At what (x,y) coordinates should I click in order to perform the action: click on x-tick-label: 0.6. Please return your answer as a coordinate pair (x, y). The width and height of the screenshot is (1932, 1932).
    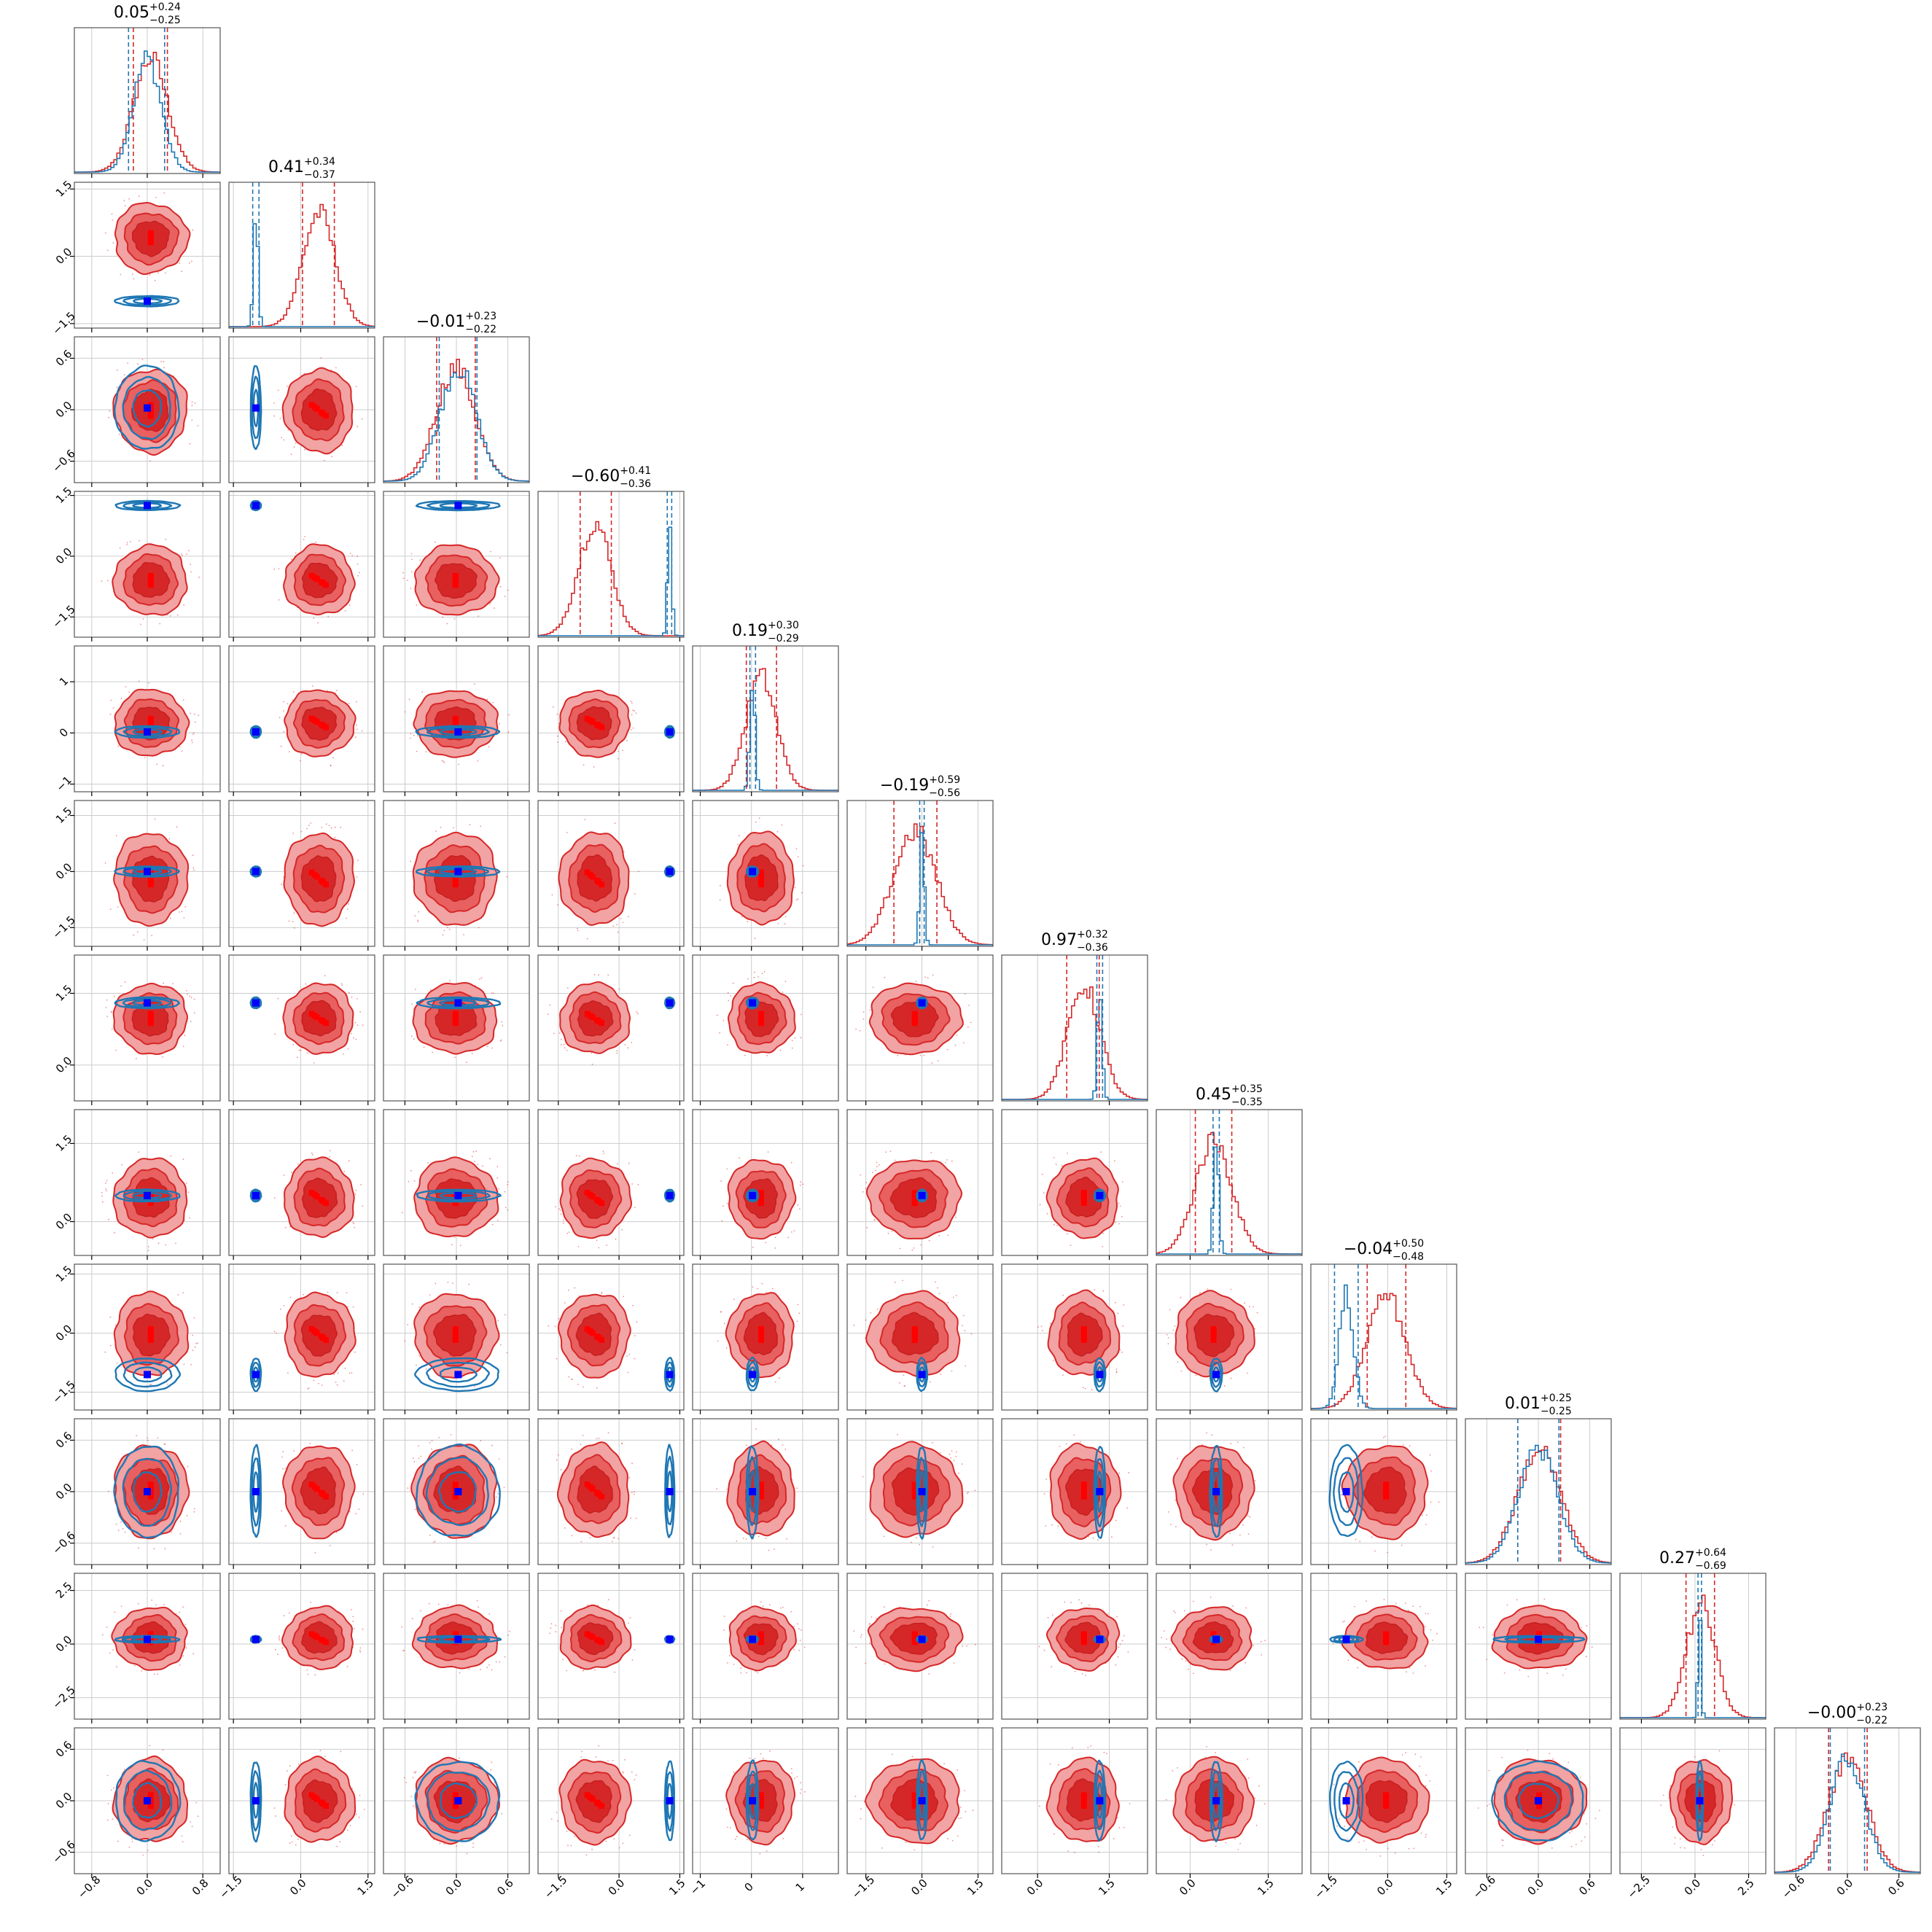
    Looking at the image, I should click on (1896, 1887).